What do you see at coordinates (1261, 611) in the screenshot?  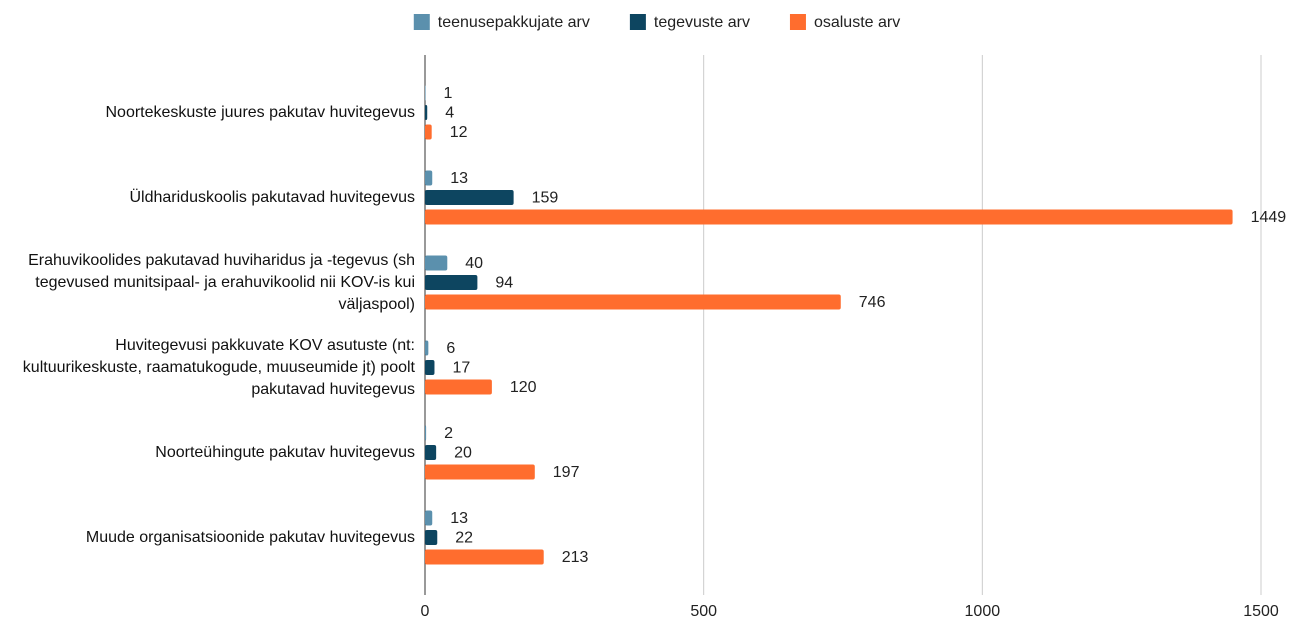 I see `x-tick-label: 1500` at bounding box center [1261, 611].